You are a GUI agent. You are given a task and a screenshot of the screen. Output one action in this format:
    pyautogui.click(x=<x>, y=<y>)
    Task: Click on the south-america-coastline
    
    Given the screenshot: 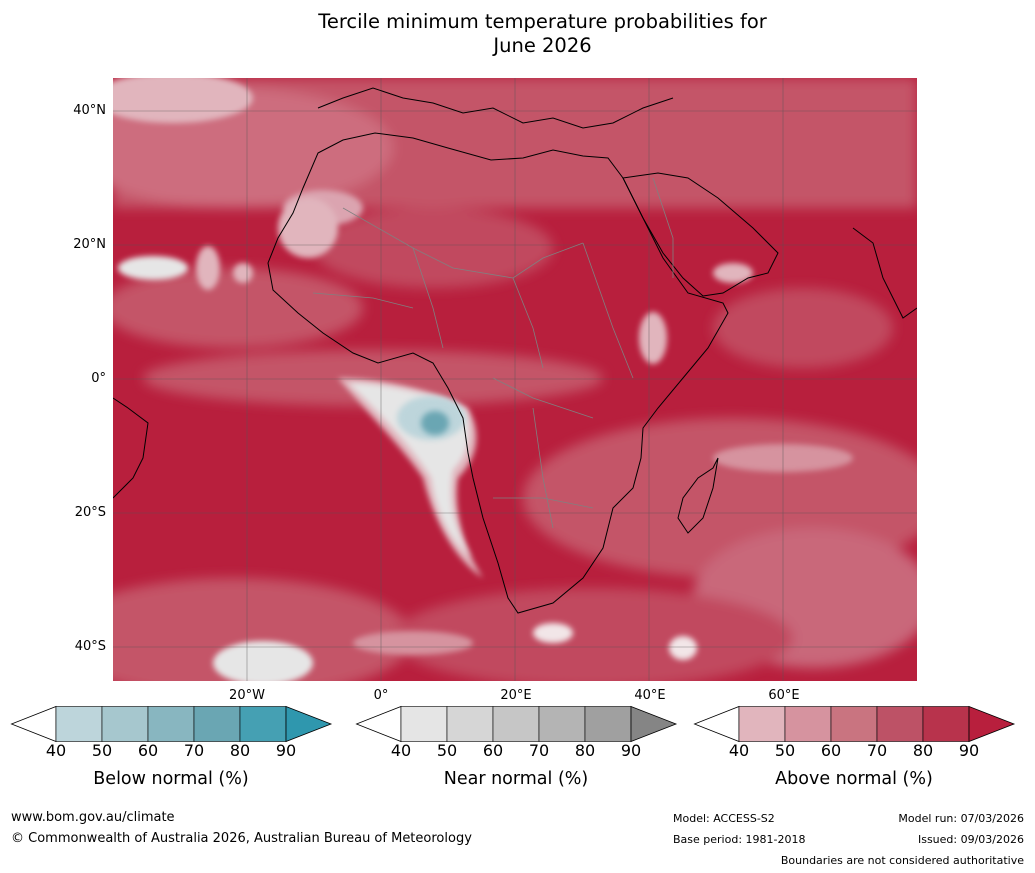 What is the action you would take?
    pyautogui.click(x=131, y=448)
    